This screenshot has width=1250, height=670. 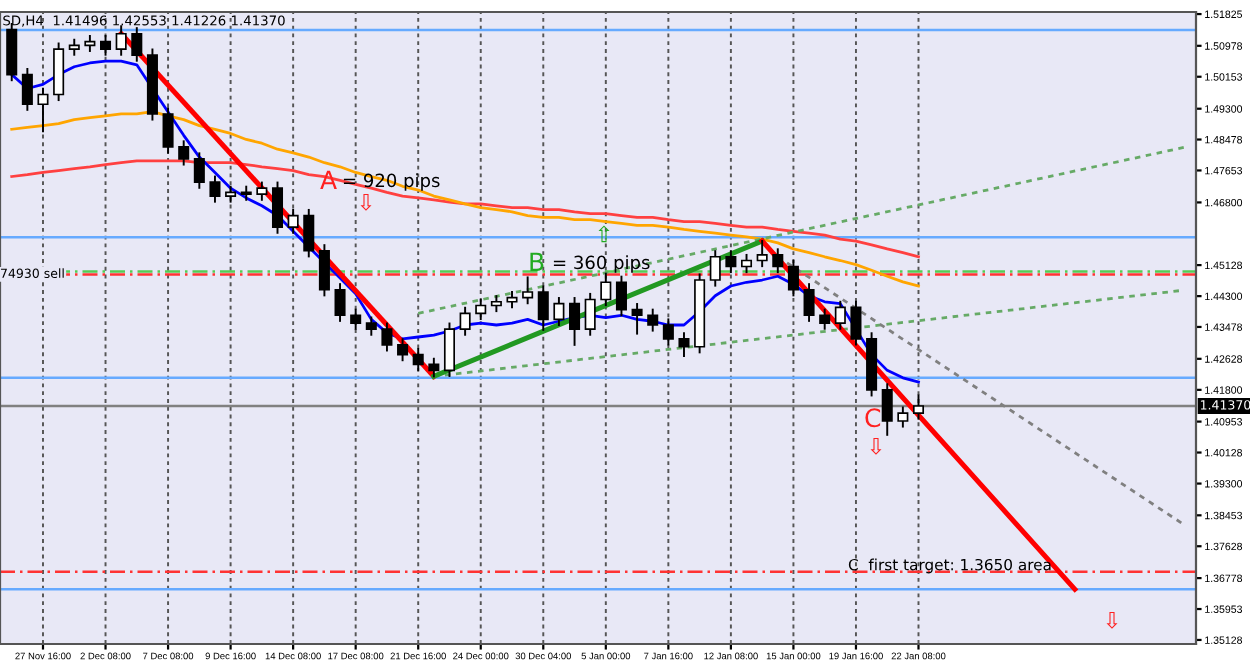 What do you see at coordinates (537, 261) in the screenshot?
I see `annotation: B` at bounding box center [537, 261].